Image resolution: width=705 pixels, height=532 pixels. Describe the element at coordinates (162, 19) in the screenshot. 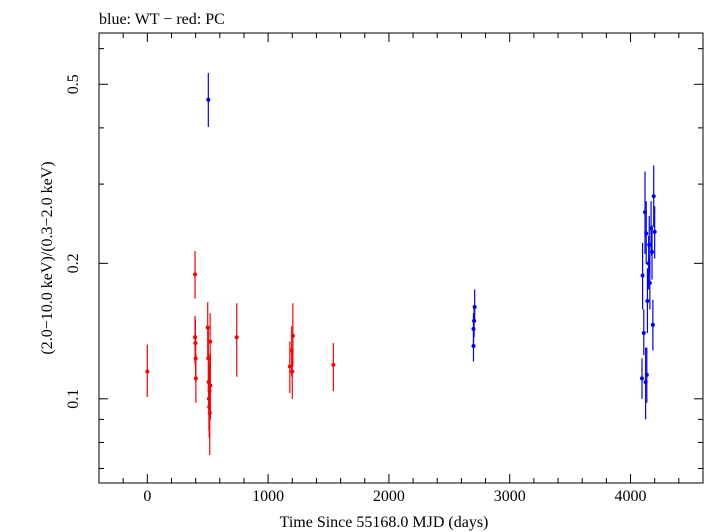

I see `chart-title: blue: WT − red: PC` at that location.